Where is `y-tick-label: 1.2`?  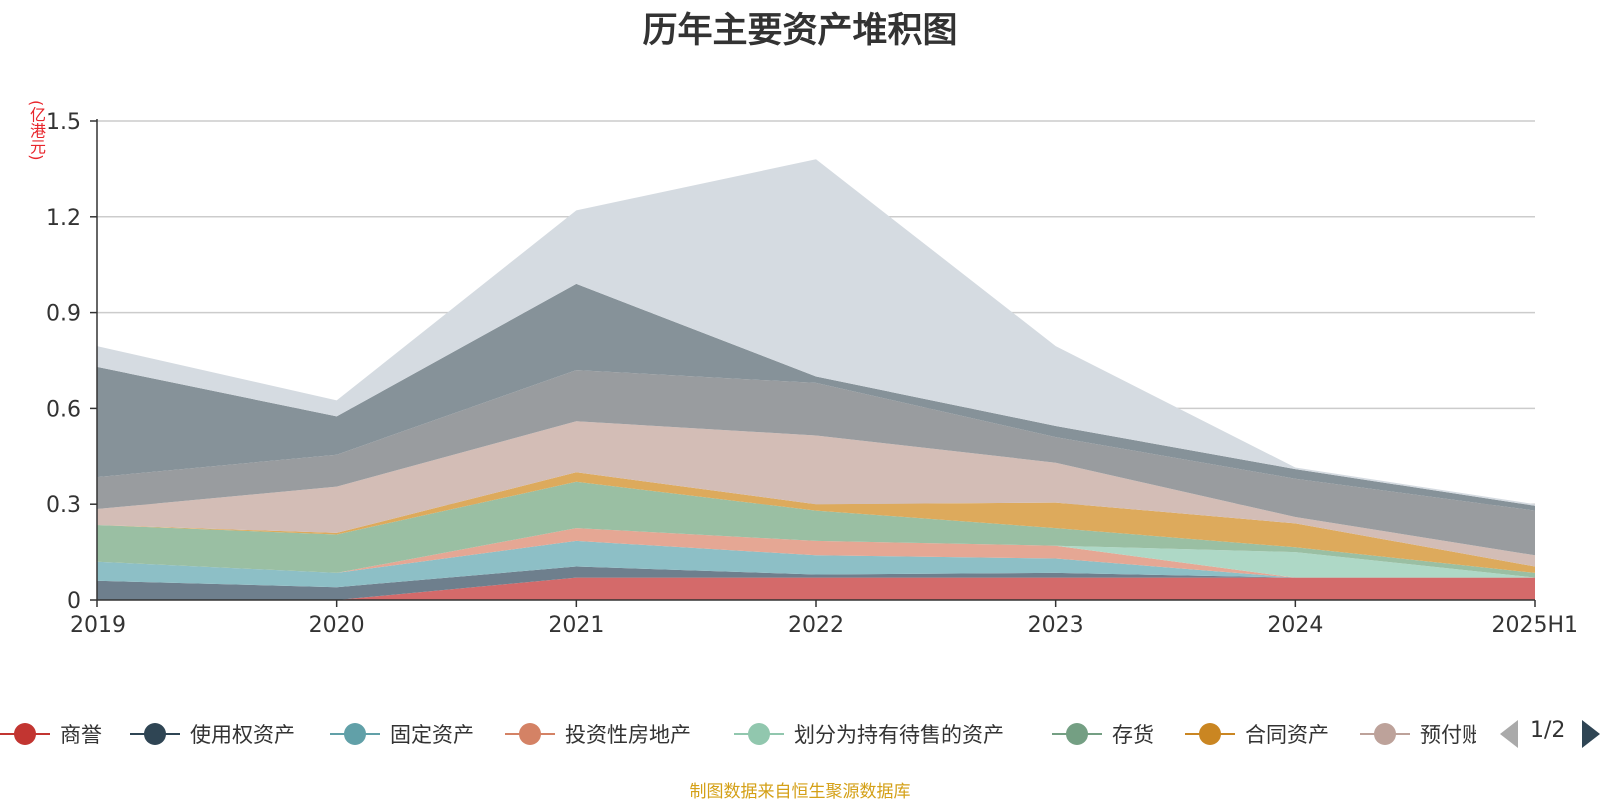
y-tick-label: 1.2 is located at coordinates (63, 218).